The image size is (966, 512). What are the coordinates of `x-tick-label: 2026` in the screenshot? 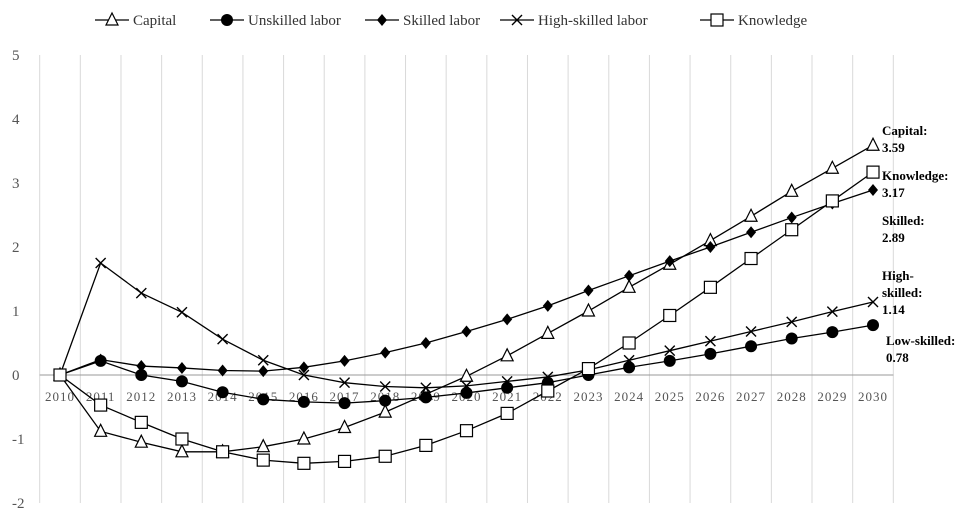 It's located at (710, 396).